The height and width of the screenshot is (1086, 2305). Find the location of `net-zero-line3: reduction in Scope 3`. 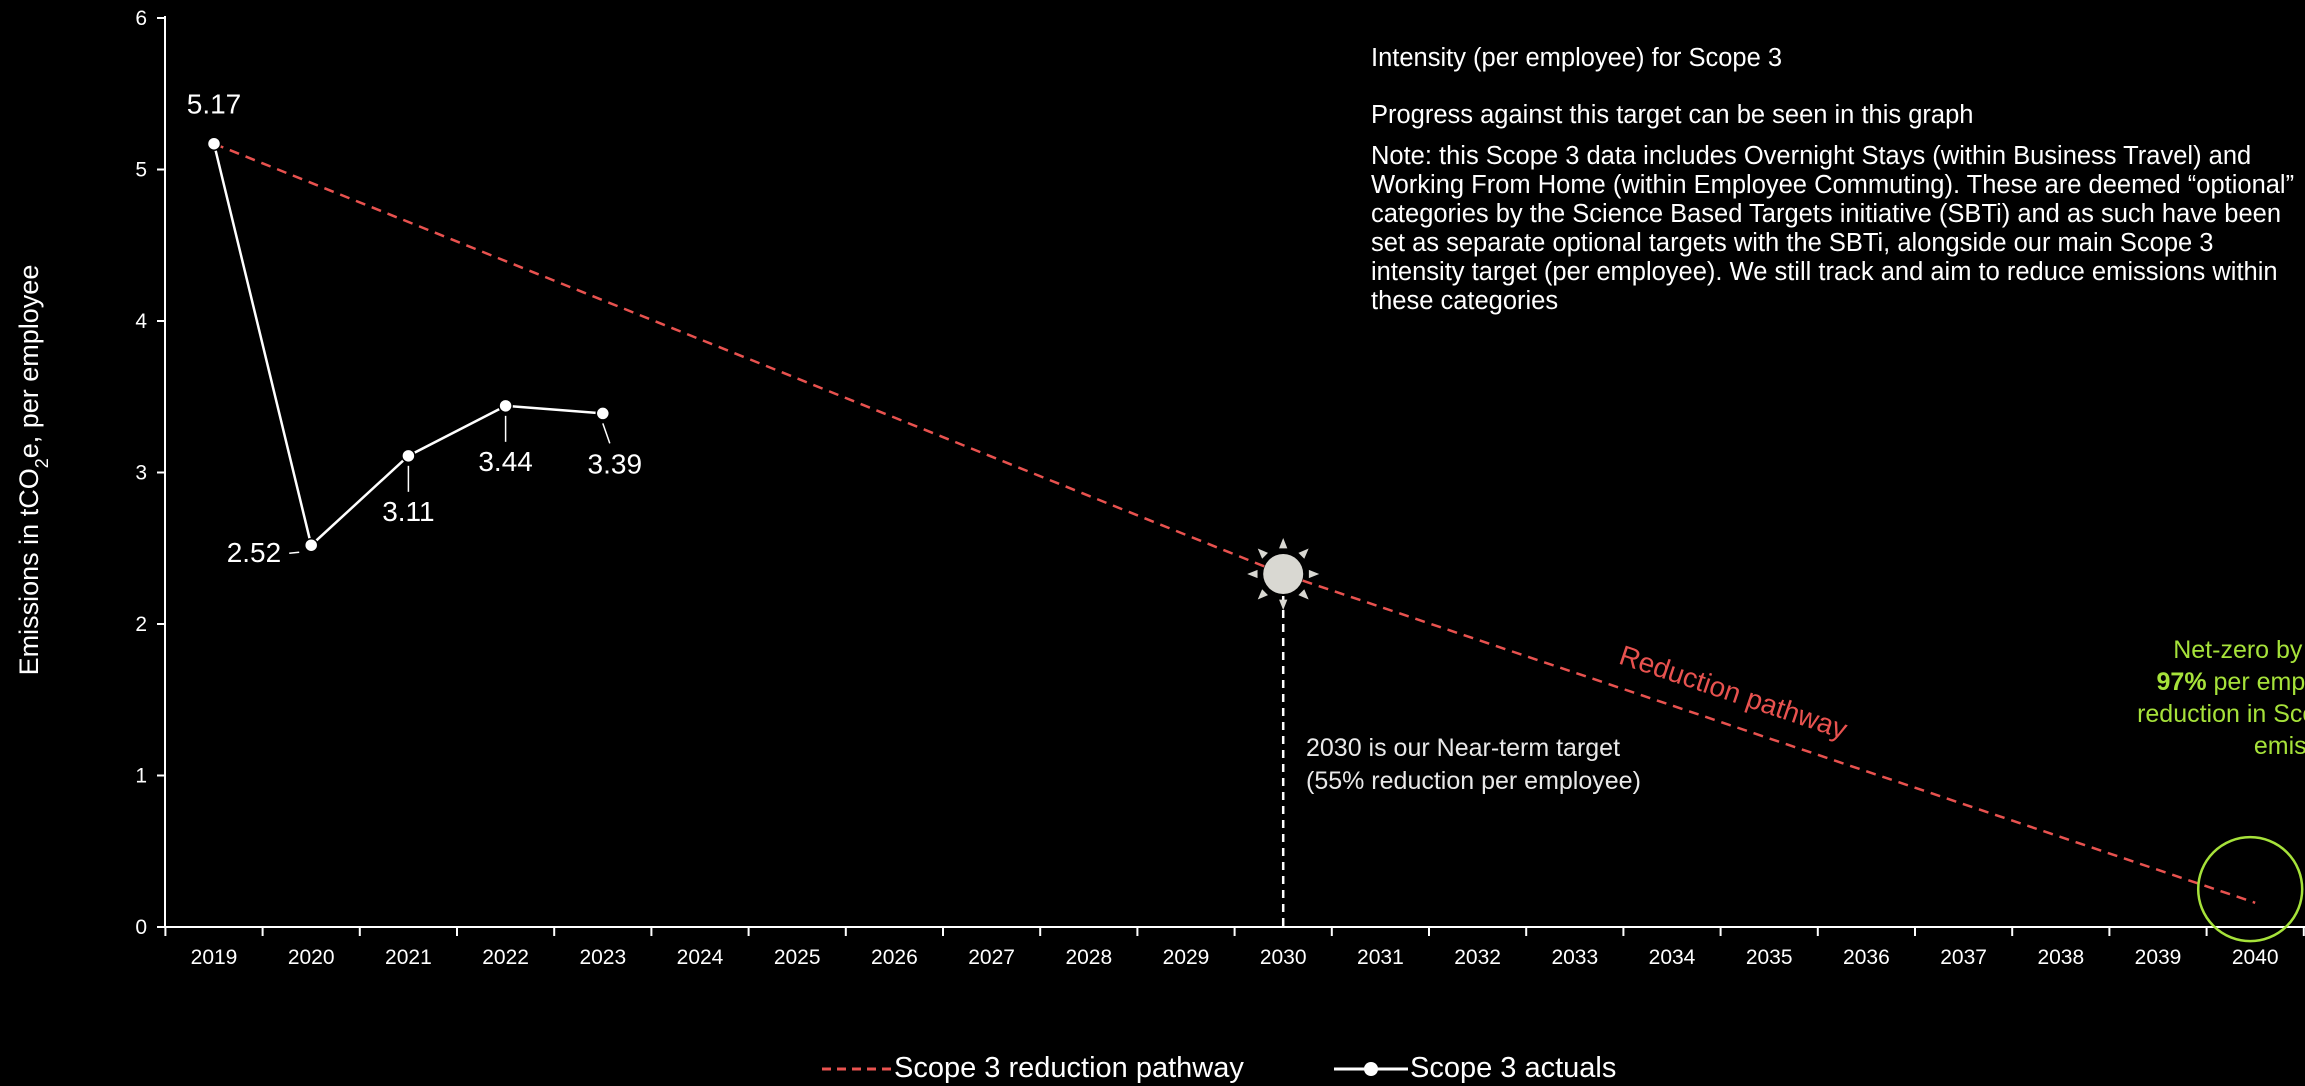

net-zero-line3: reduction in Scope 3 is located at coordinates (2221, 714).